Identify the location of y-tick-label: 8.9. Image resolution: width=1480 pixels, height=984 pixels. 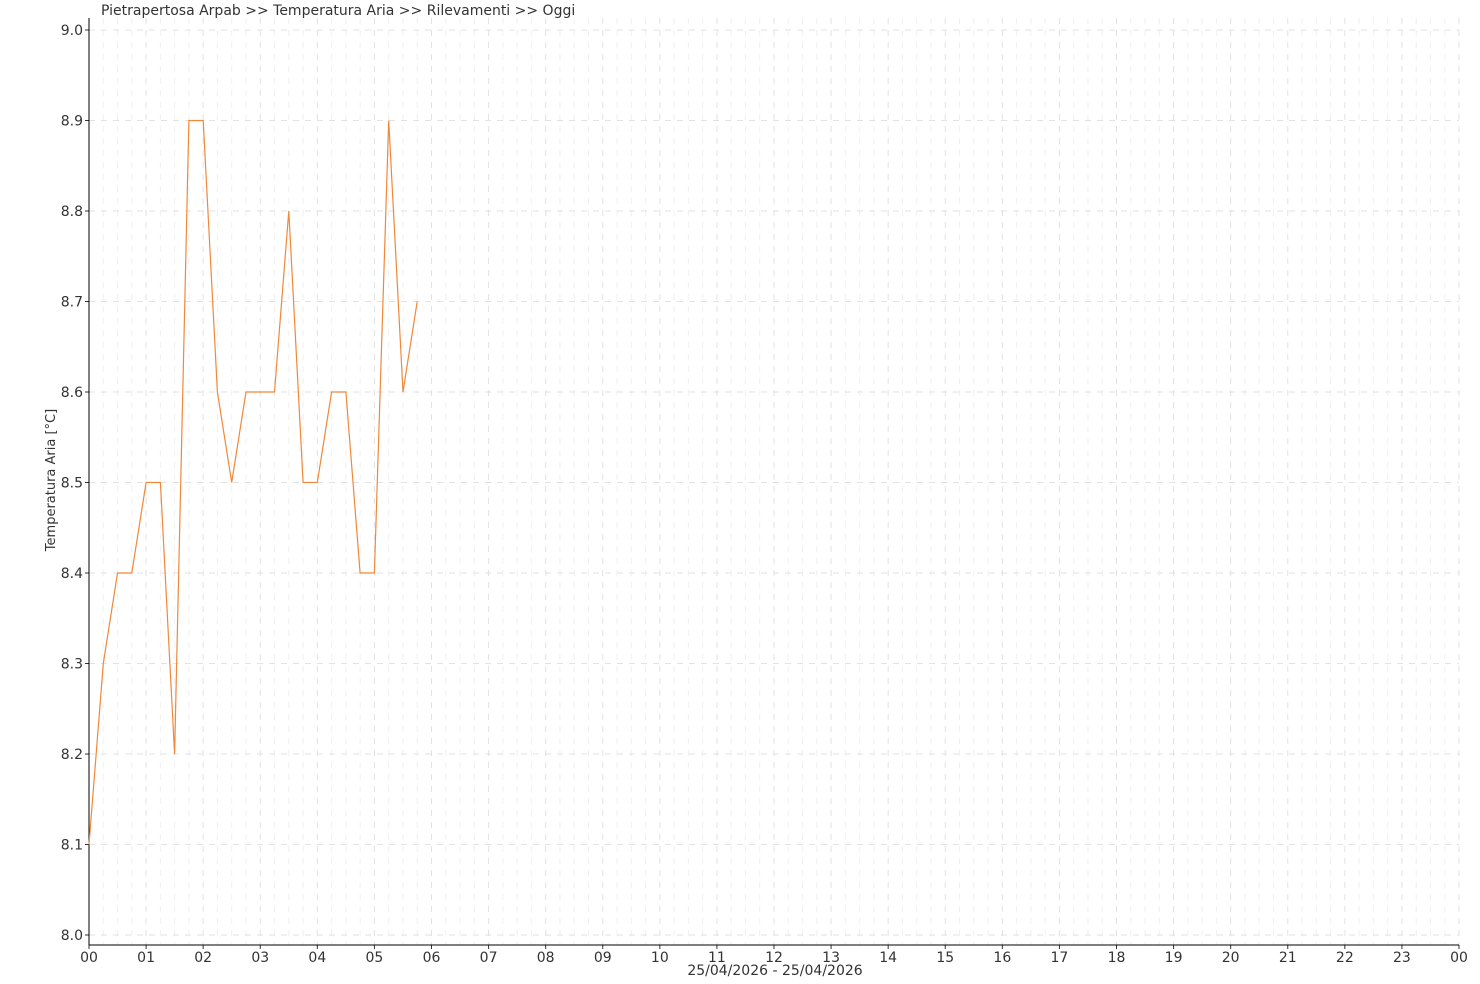
(72, 122).